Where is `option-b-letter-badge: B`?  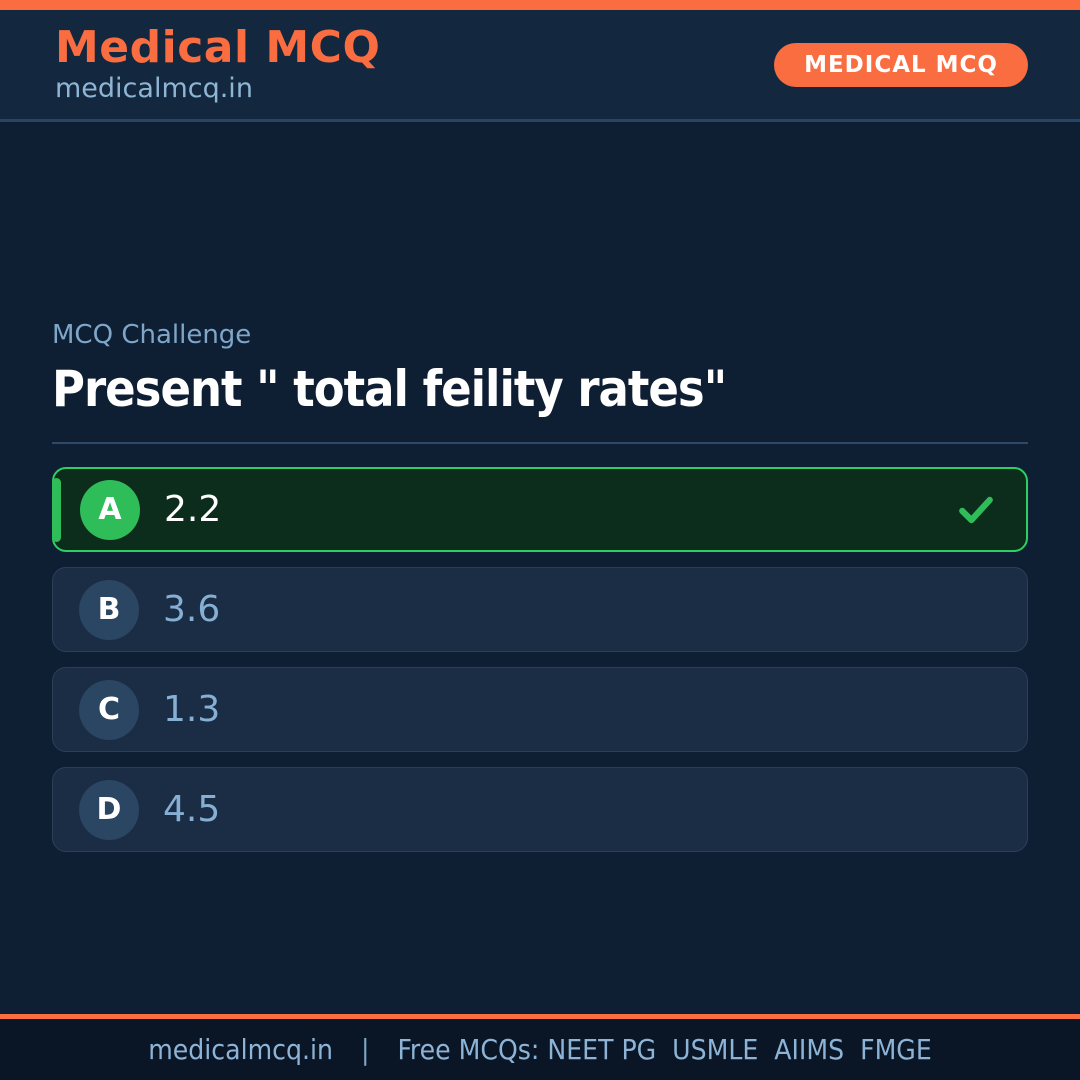
option-b-letter-badge: B is located at coordinates (109, 609).